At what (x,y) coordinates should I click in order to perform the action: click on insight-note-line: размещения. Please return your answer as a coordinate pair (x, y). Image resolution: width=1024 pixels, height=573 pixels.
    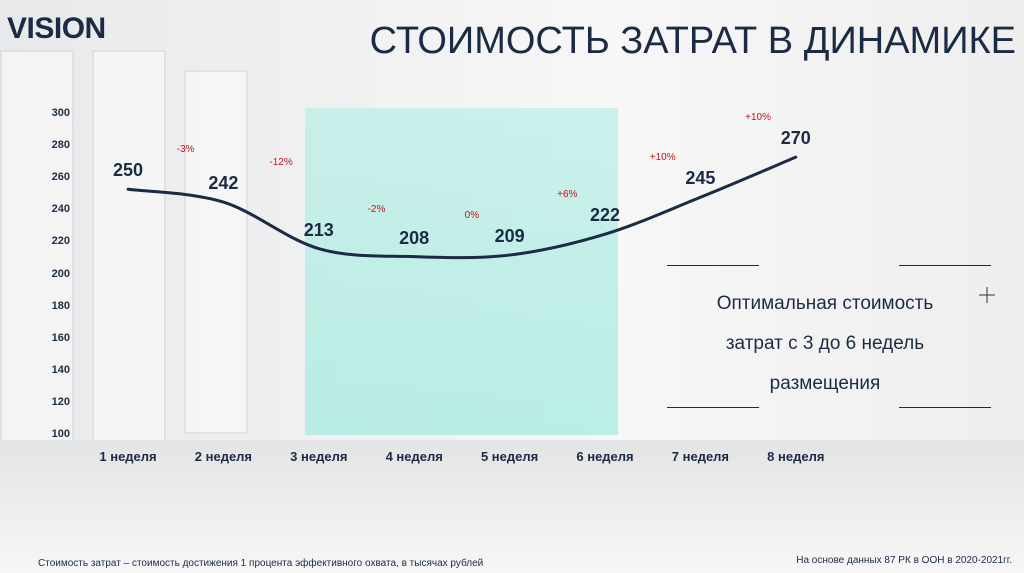
    Looking at the image, I should click on (825, 383).